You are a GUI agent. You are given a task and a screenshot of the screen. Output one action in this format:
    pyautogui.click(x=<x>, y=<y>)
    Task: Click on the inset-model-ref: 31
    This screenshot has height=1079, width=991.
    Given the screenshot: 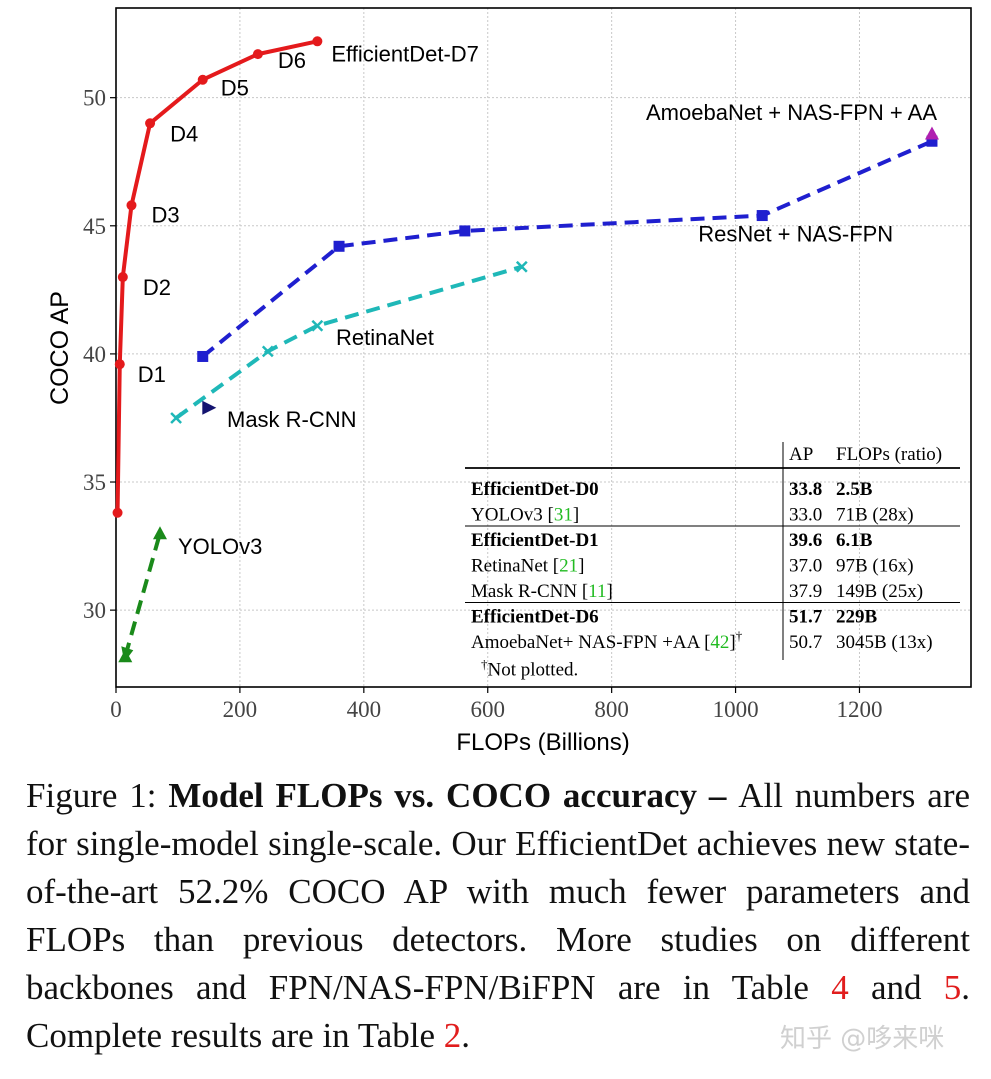 What is the action you would take?
    pyautogui.click(x=563, y=515)
    